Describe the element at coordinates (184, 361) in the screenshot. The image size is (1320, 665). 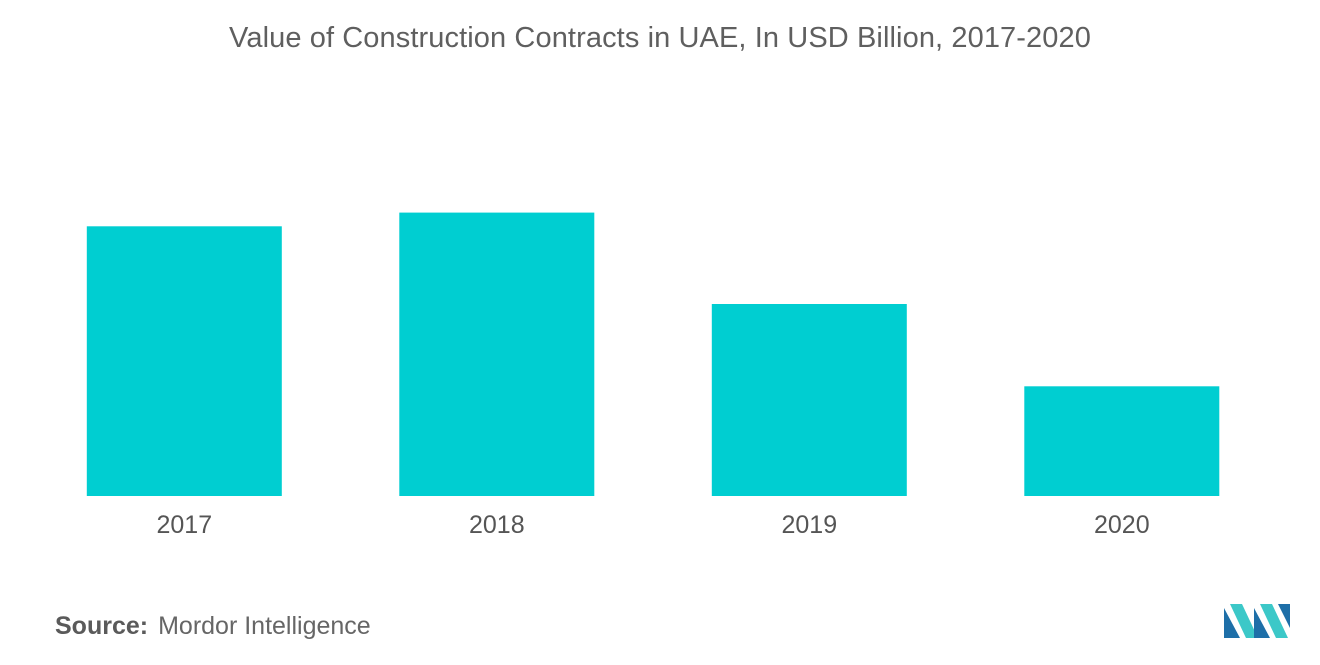
I see `bar-2017` at that location.